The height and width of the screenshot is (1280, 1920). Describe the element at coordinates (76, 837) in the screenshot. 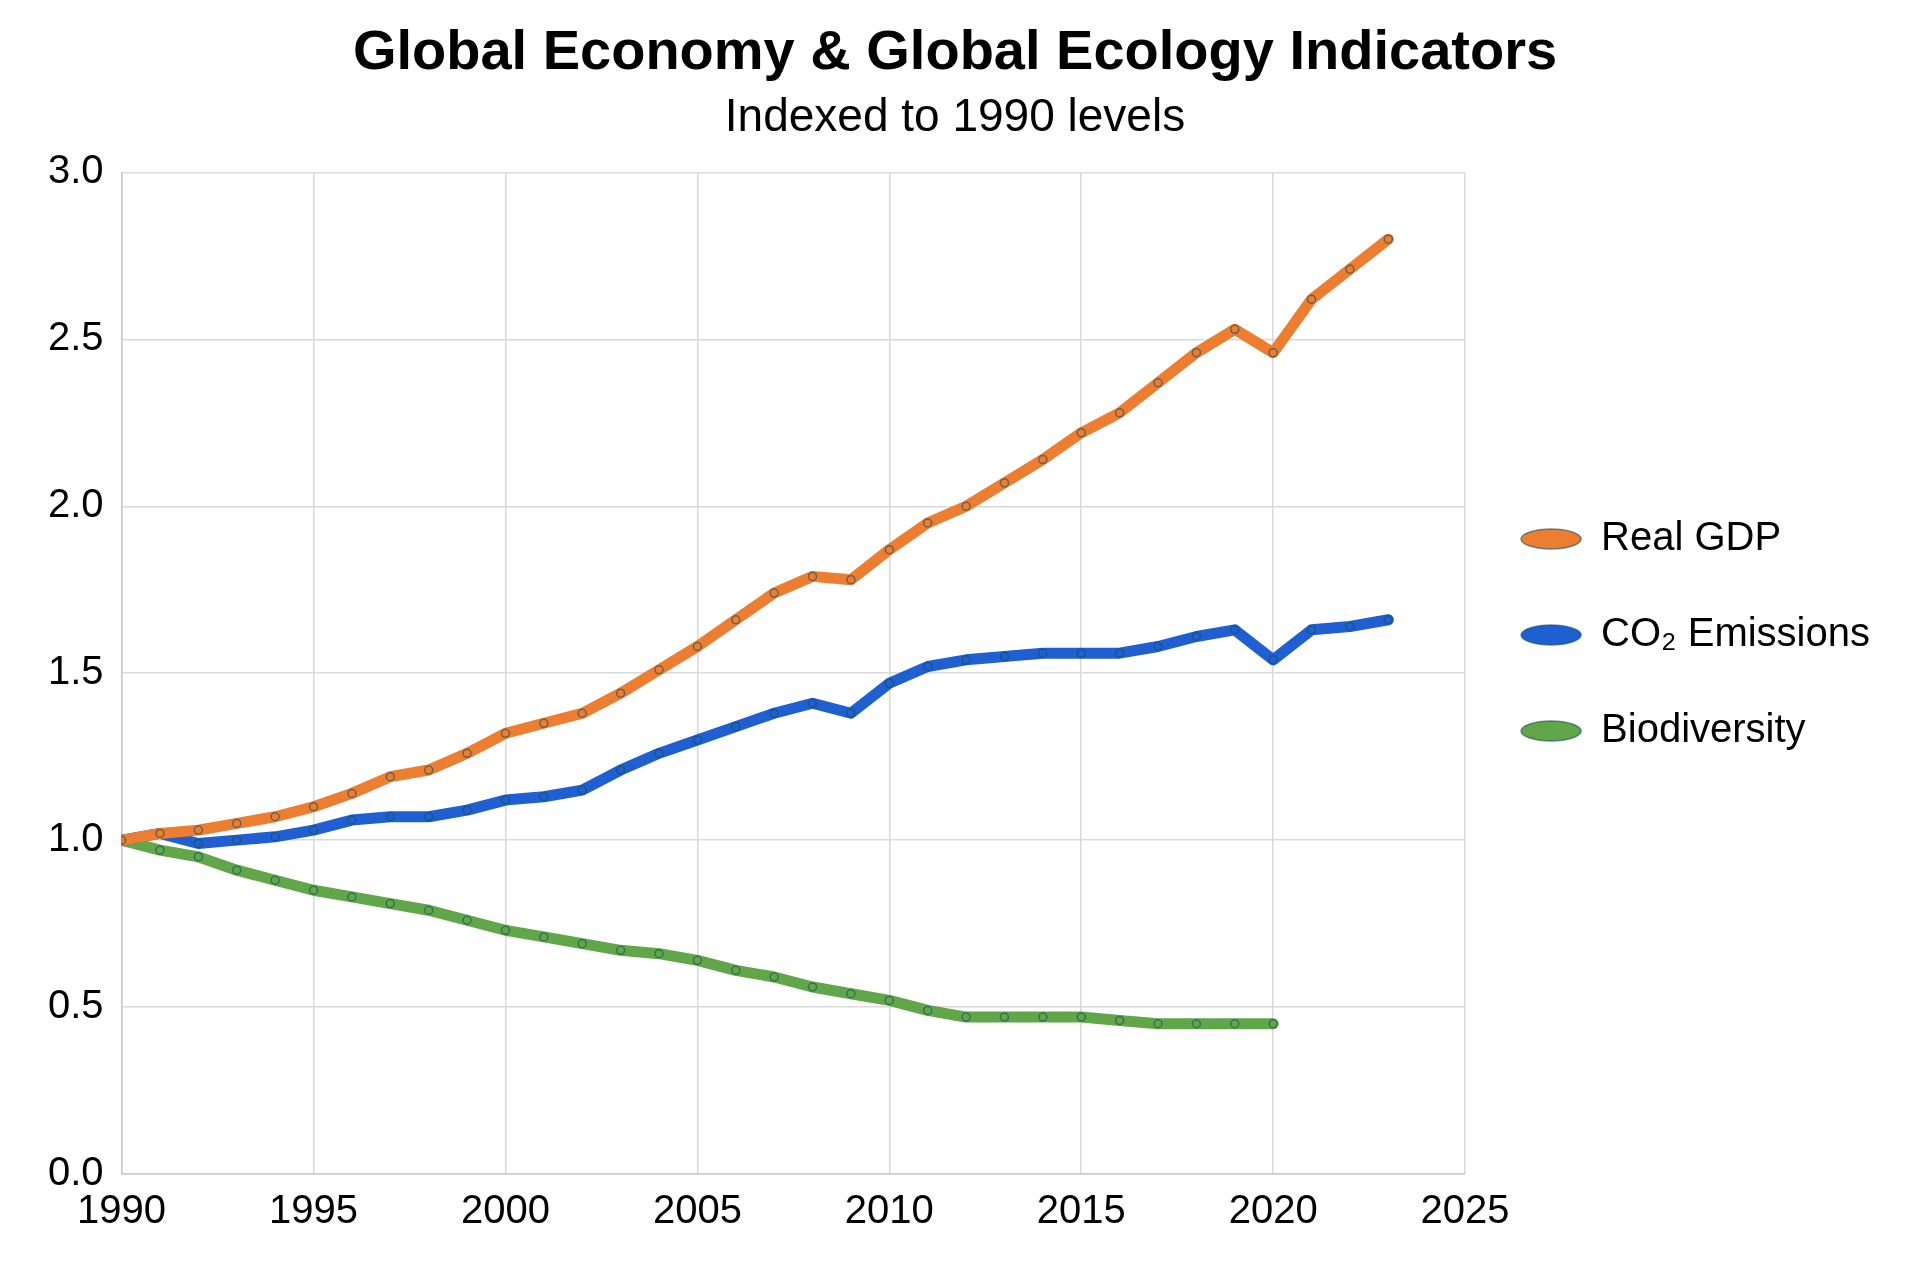

I see `y-tick-label: 1.0` at that location.